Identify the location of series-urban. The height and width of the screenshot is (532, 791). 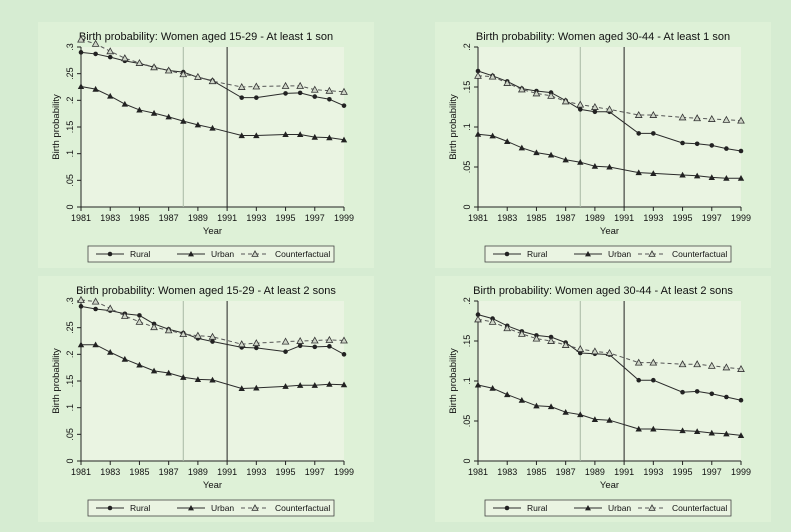
(212, 366).